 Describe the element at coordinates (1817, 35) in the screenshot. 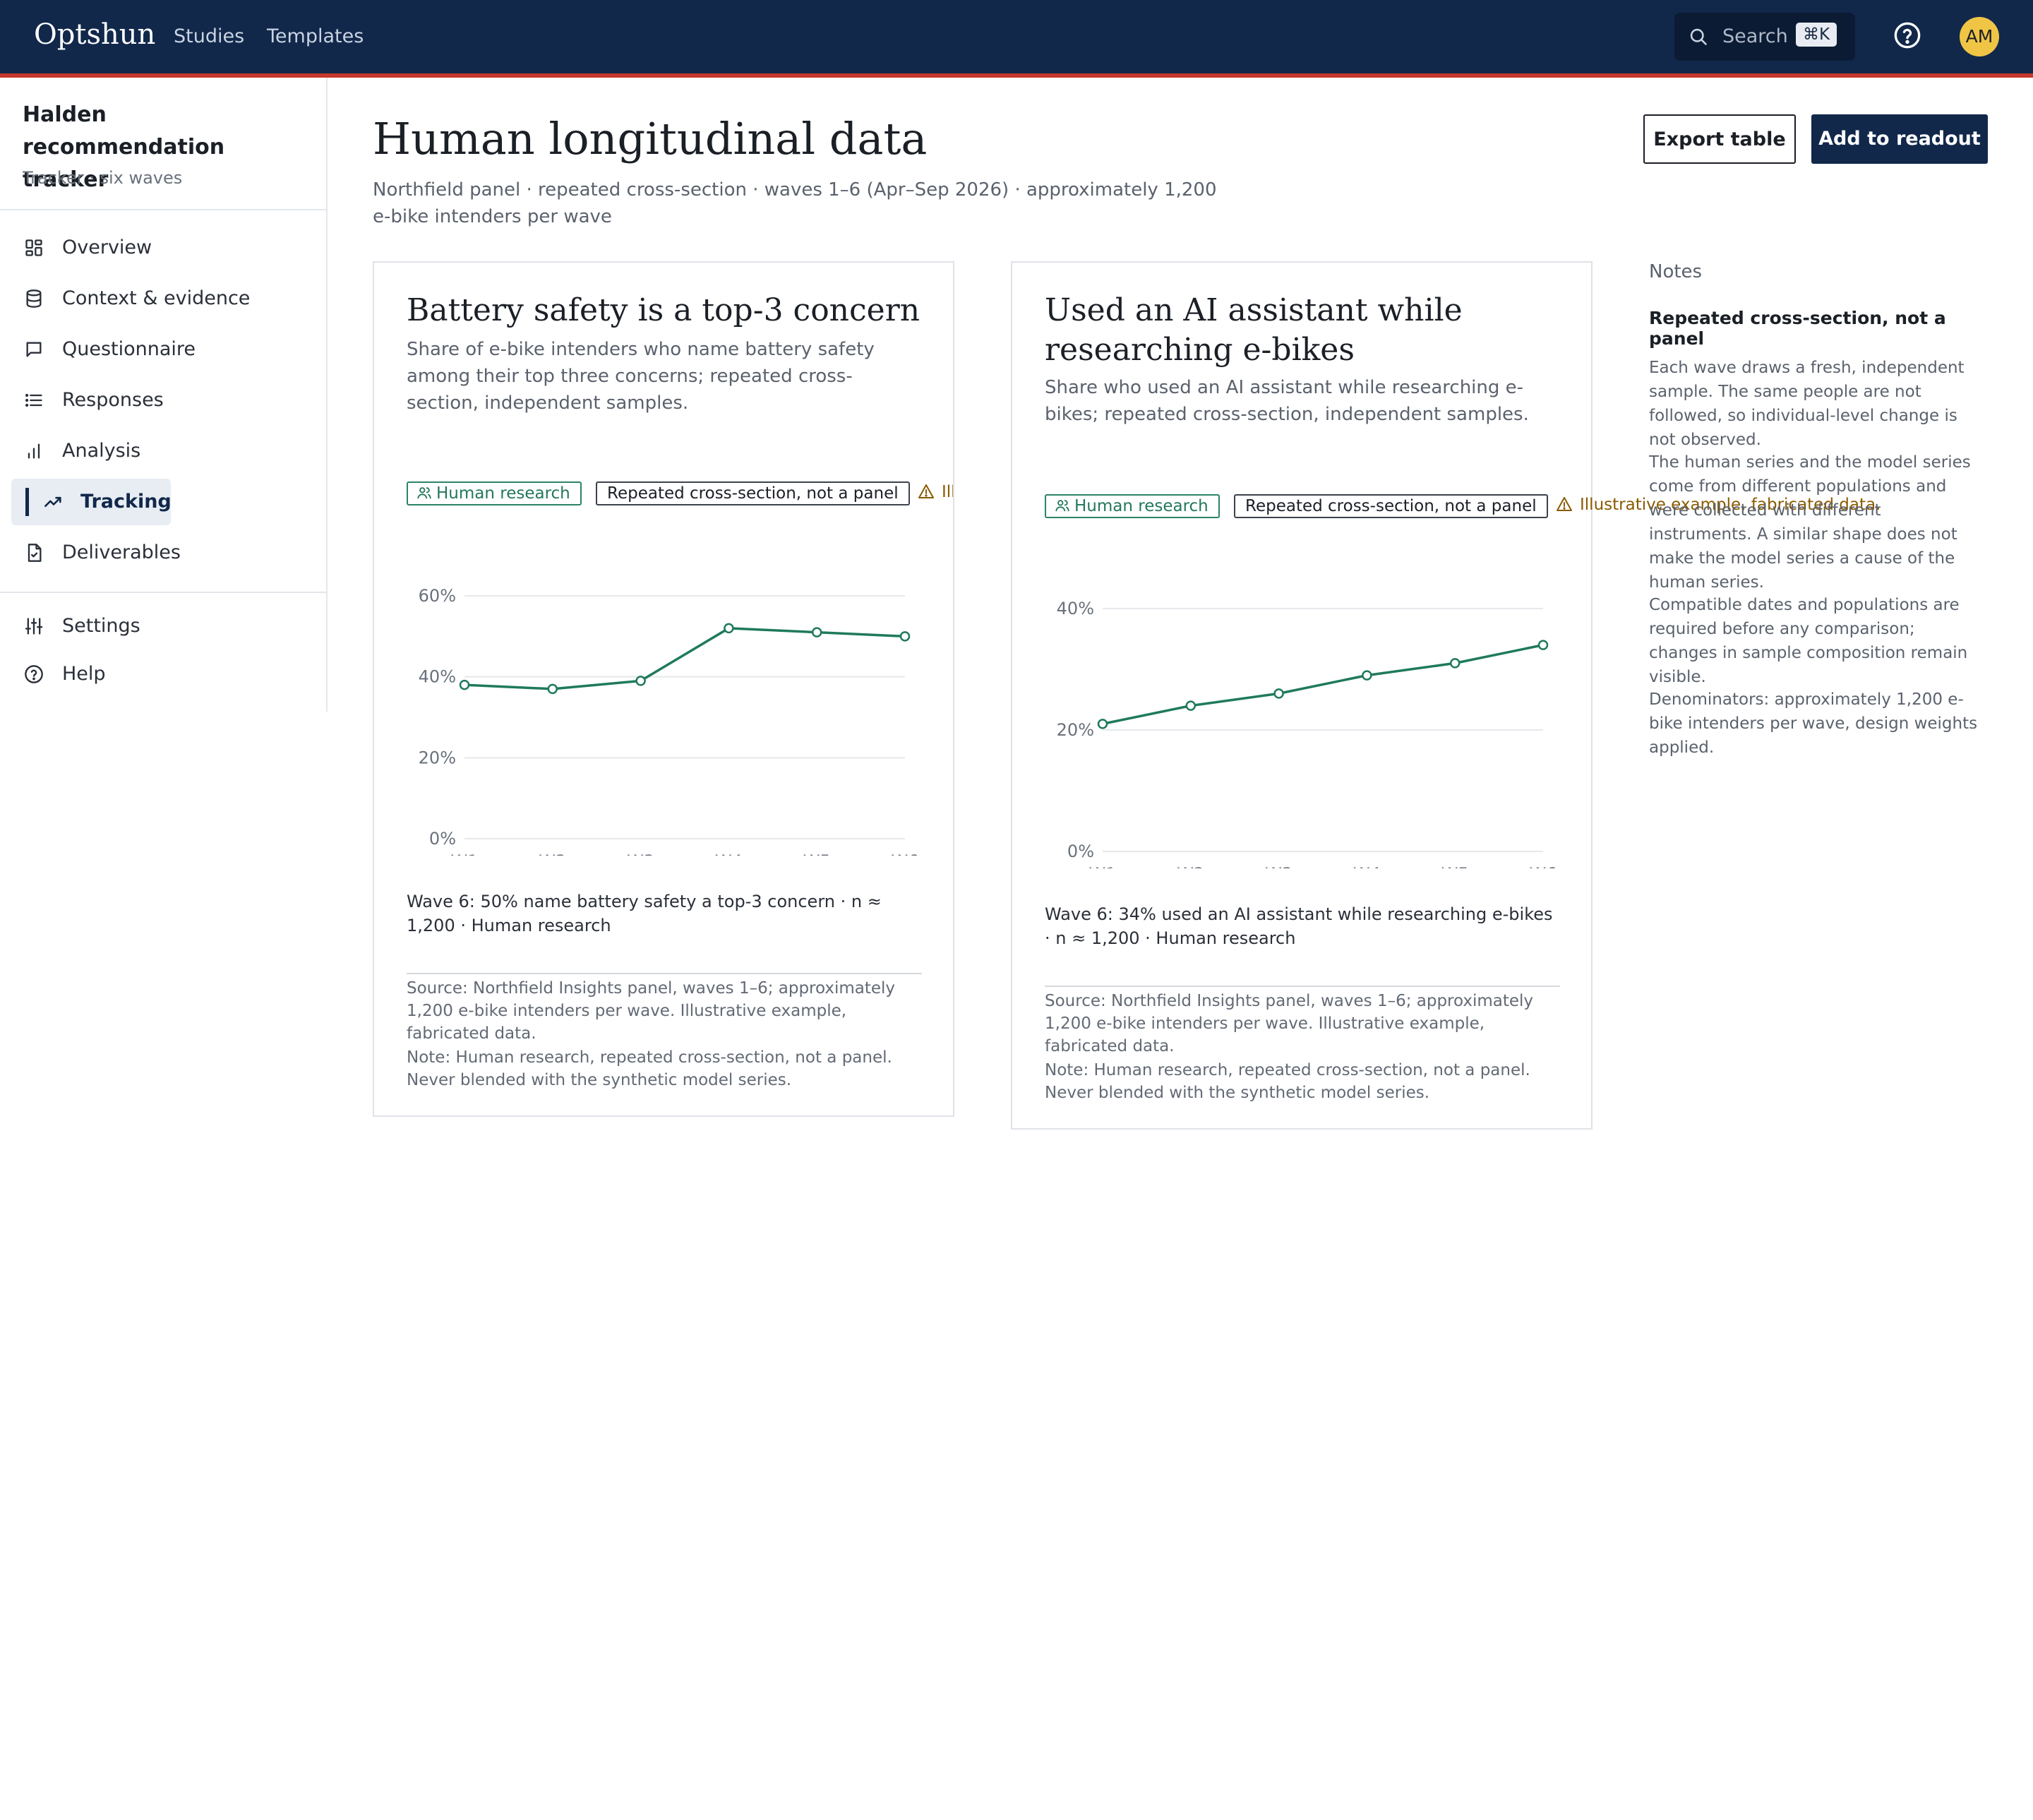

I see `search-shortcut: ⌘K` at that location.